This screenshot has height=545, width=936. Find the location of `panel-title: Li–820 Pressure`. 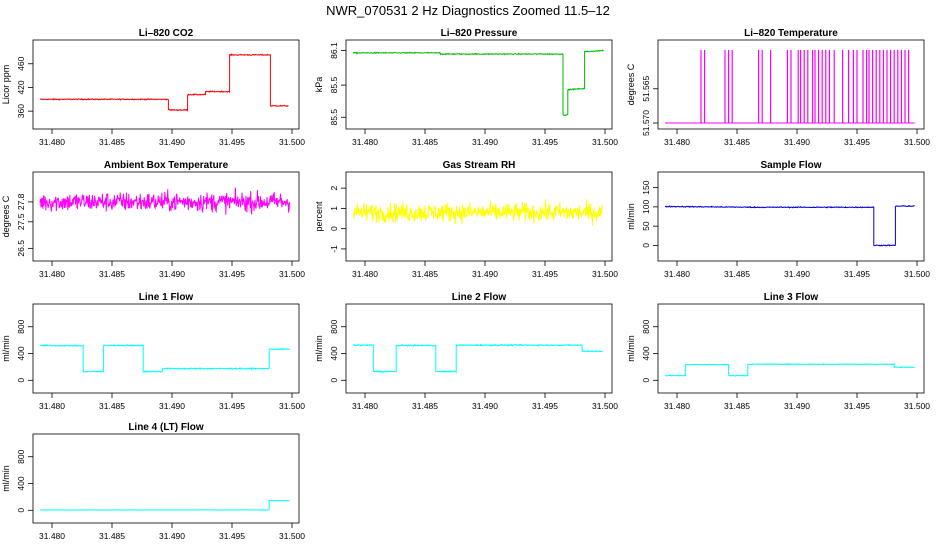

panel-title: Li–820 Pressure is located at coordinates (479, 33).